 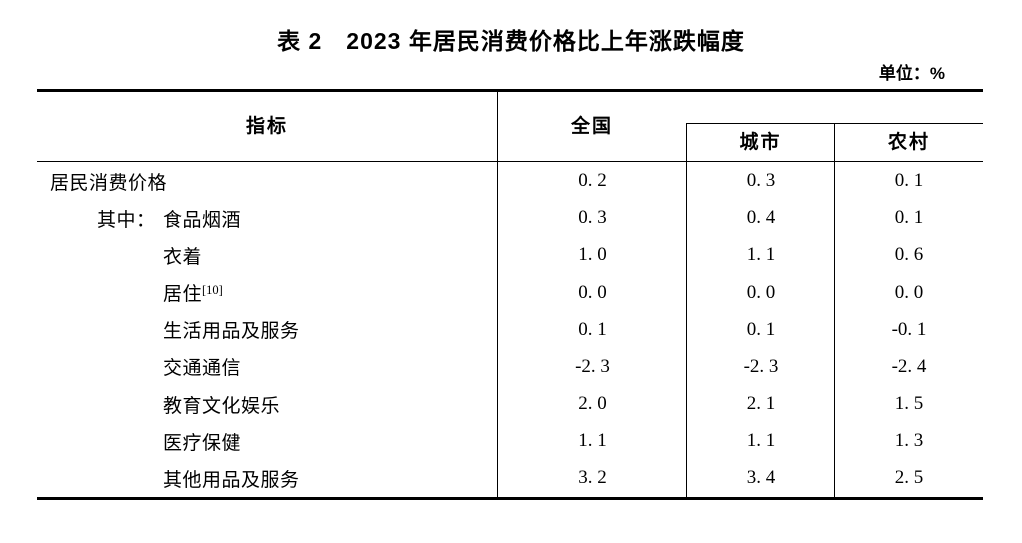 What do you see at coordinates (202, 443) in the screenshot?
I see `indicator-label: 医疗保健` at bounding box center [202, 443].